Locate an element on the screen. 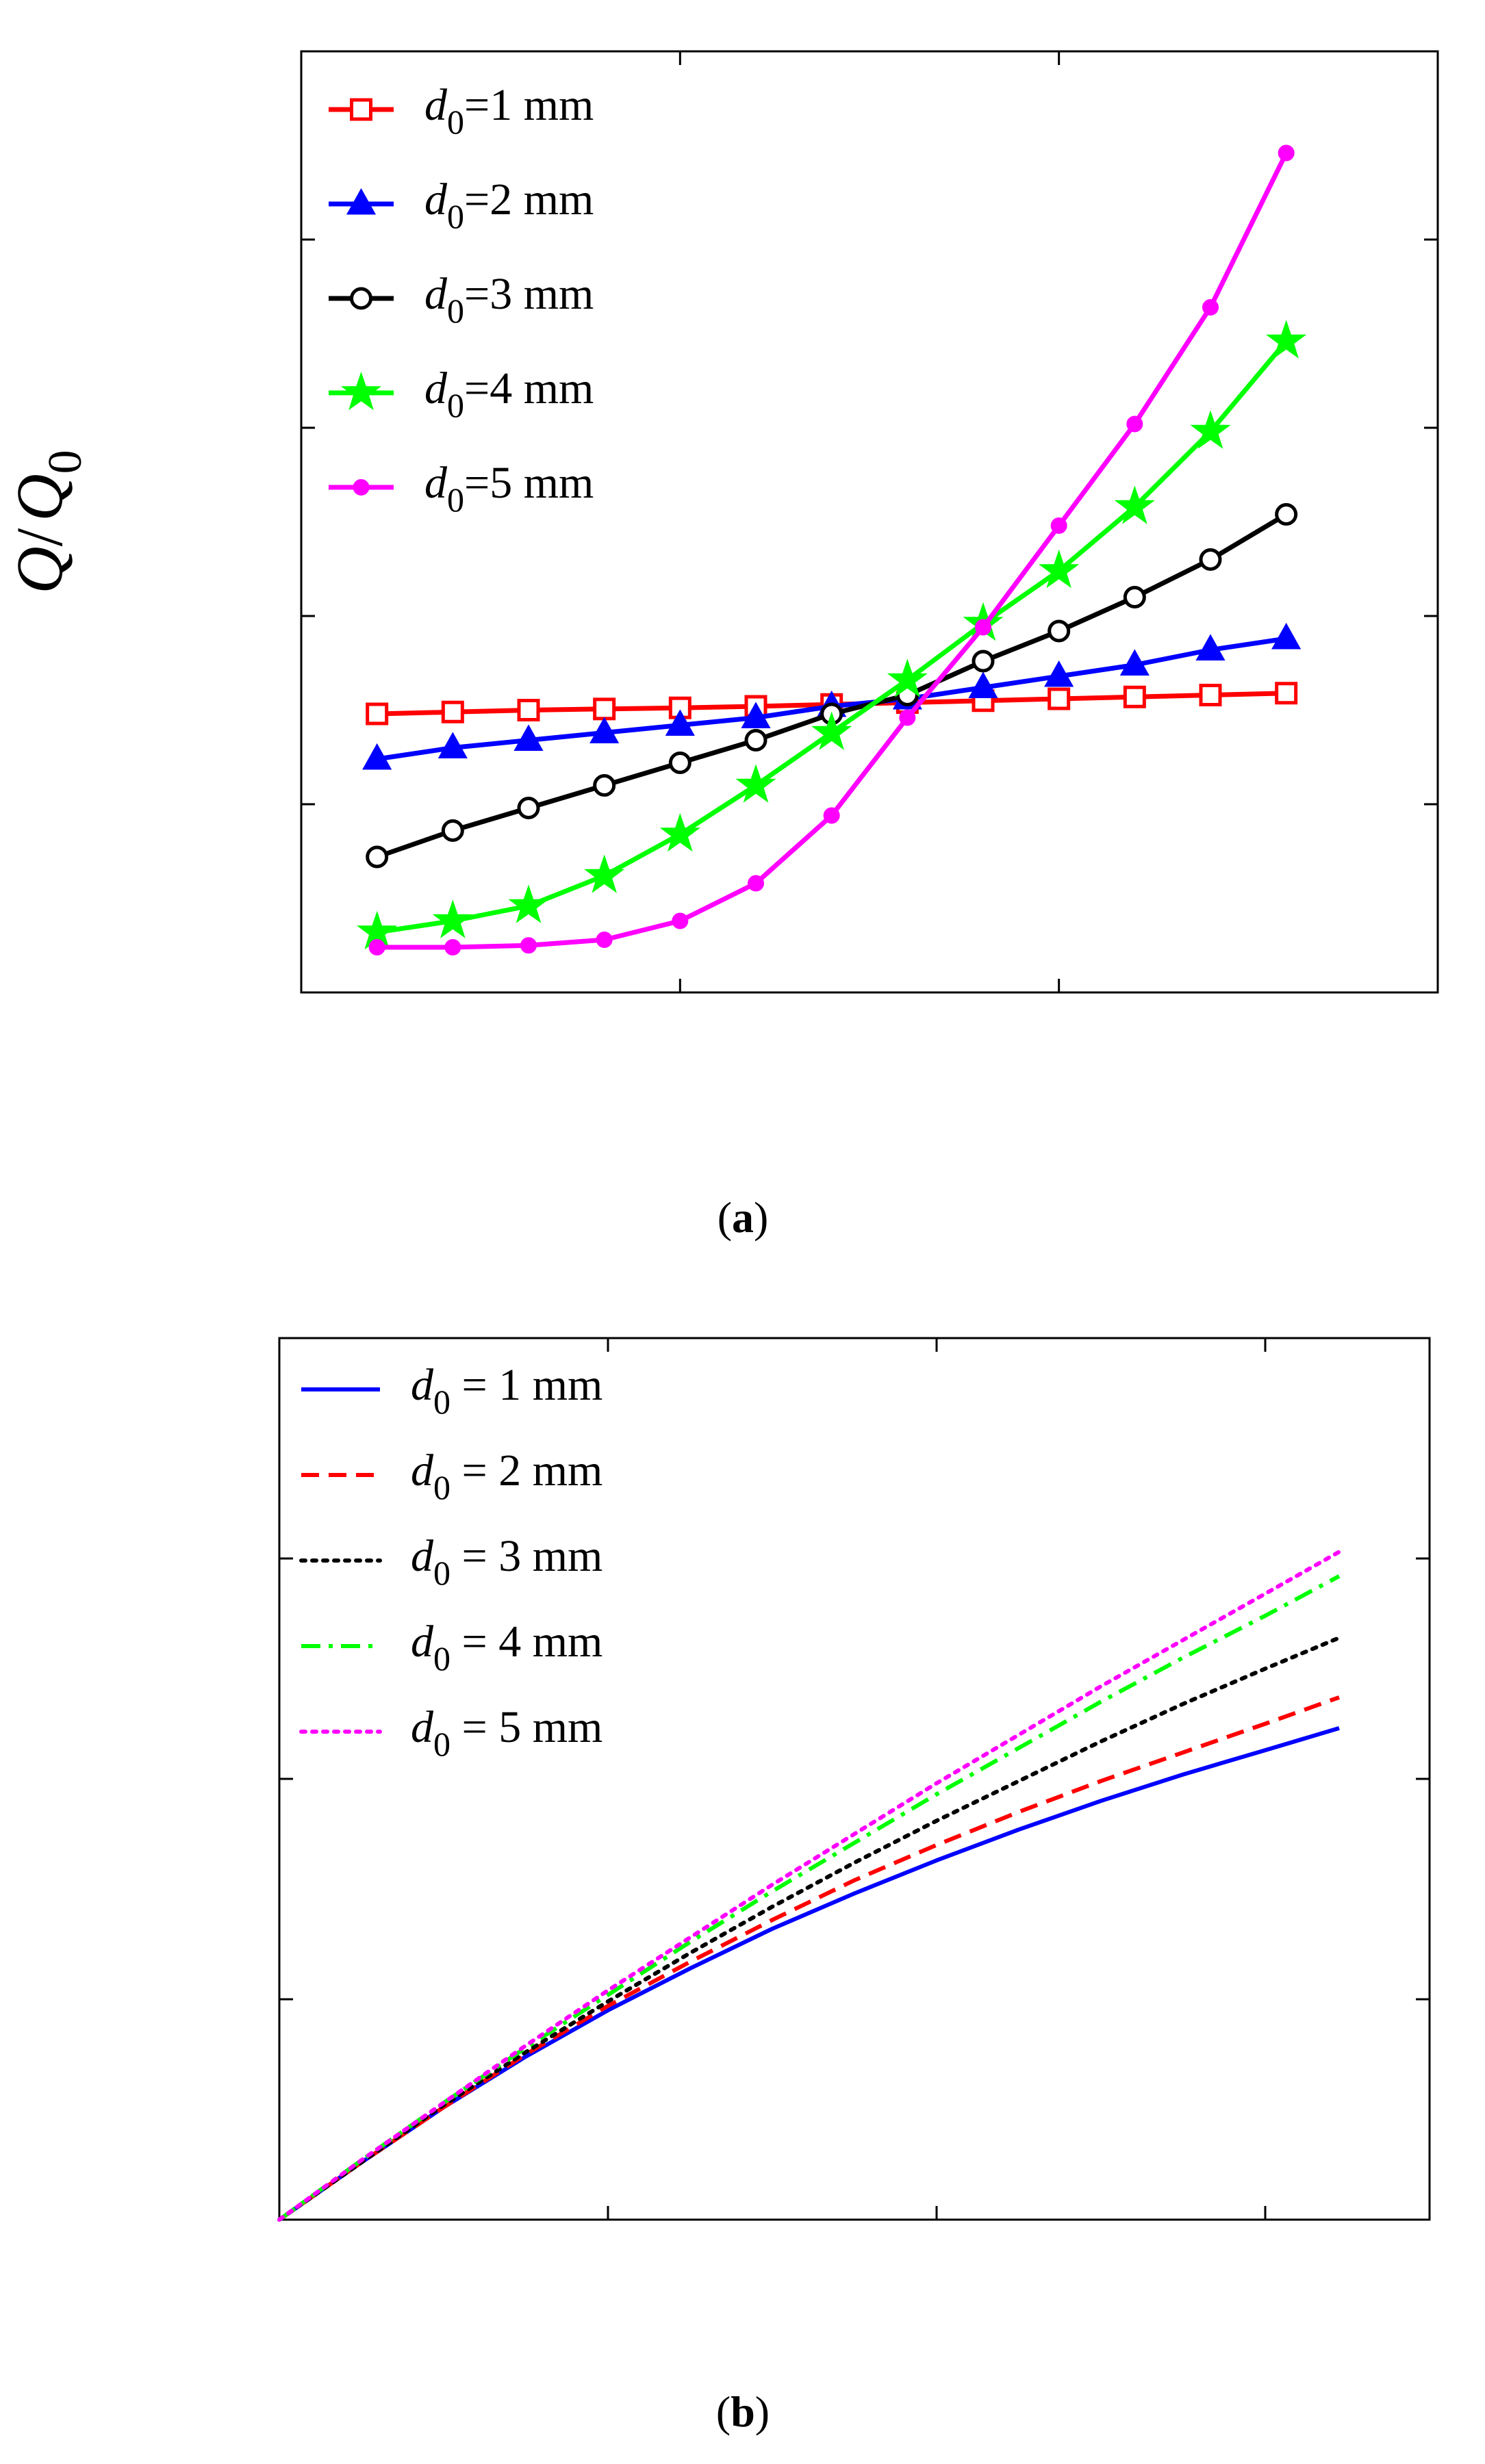 The image size is (1485, 2464). legend-label-1: d0 = 1 mm is located at coordinates (507, 1390).